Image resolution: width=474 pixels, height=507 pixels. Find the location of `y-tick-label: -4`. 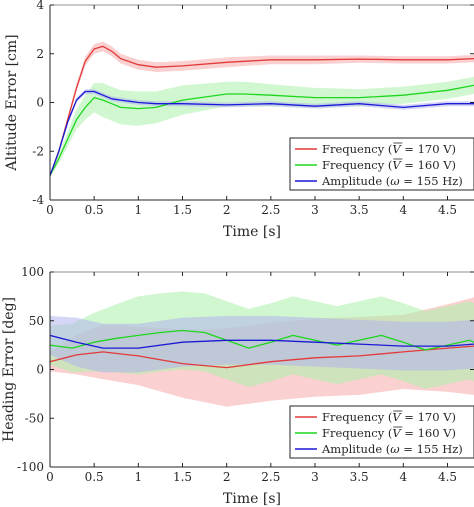

y-tick-label: -4 is located at coordinates (38, 200).